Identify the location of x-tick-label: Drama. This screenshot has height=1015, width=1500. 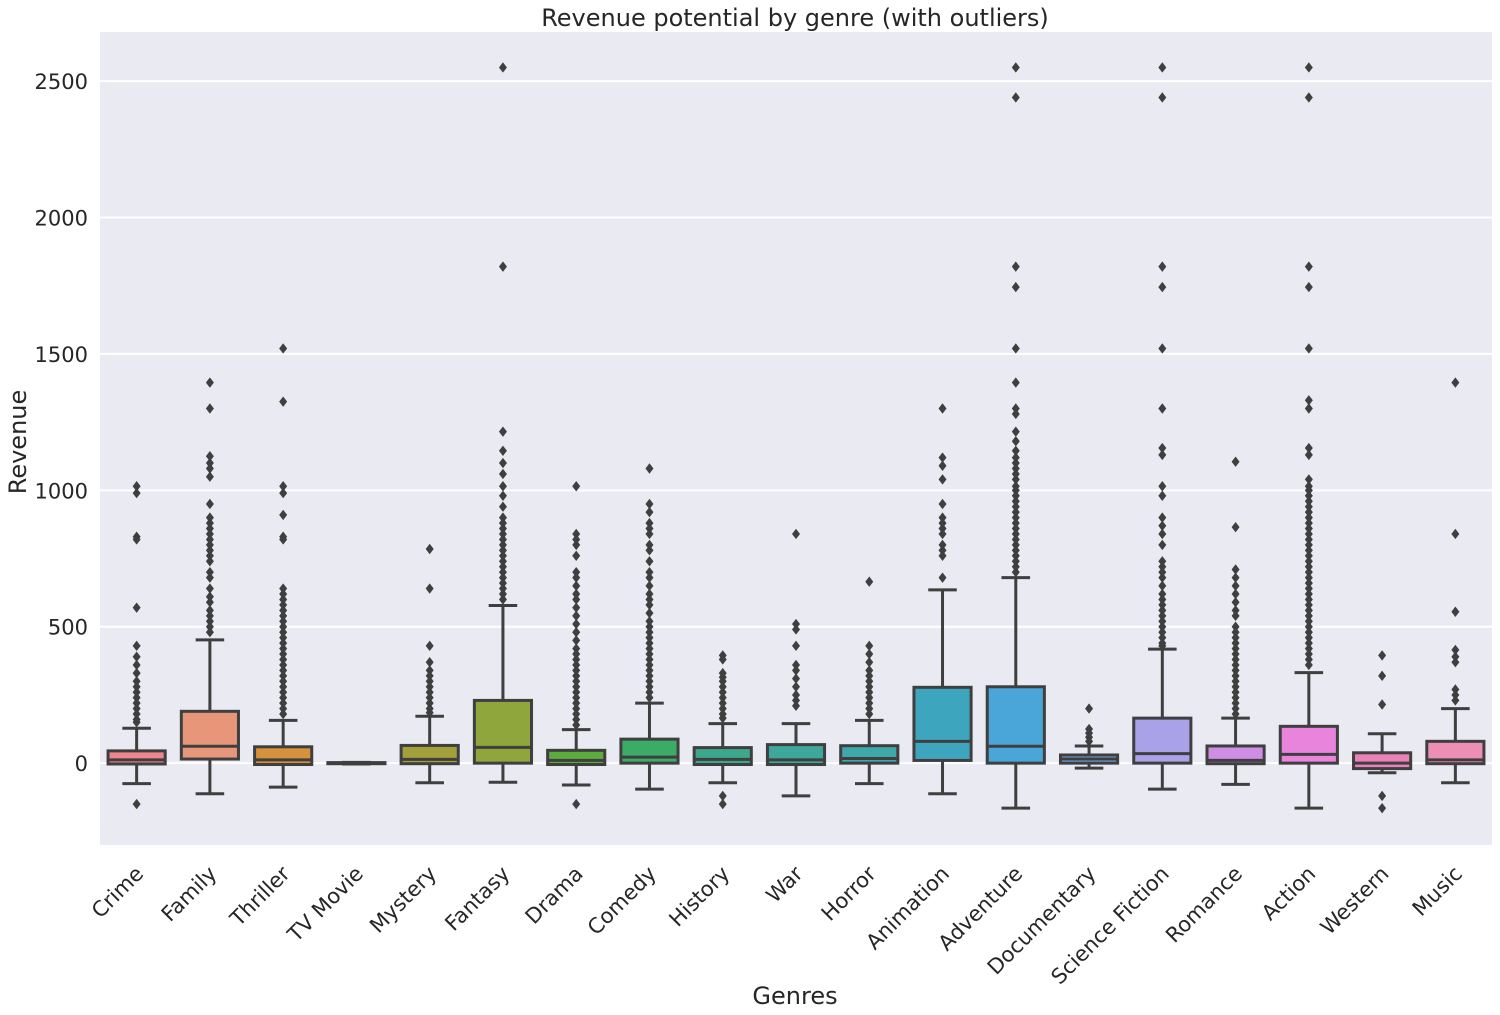
(554, 895).